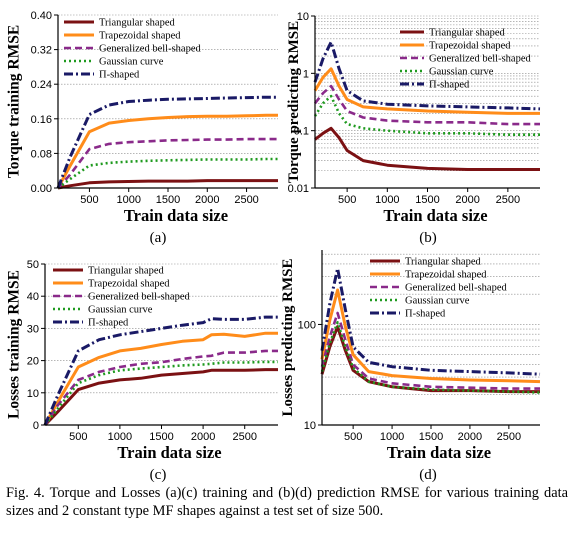  What do you see at coordinates (41, 51) in the screenshot?
I see `y-tick-label: 0.32` at bounding box center [41, 51].